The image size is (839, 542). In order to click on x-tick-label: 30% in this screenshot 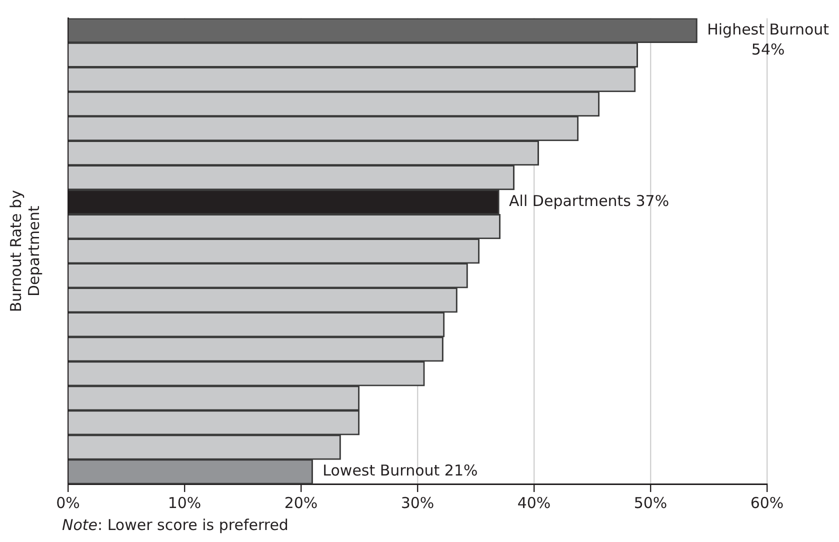, I will do `click(417, 503)`.